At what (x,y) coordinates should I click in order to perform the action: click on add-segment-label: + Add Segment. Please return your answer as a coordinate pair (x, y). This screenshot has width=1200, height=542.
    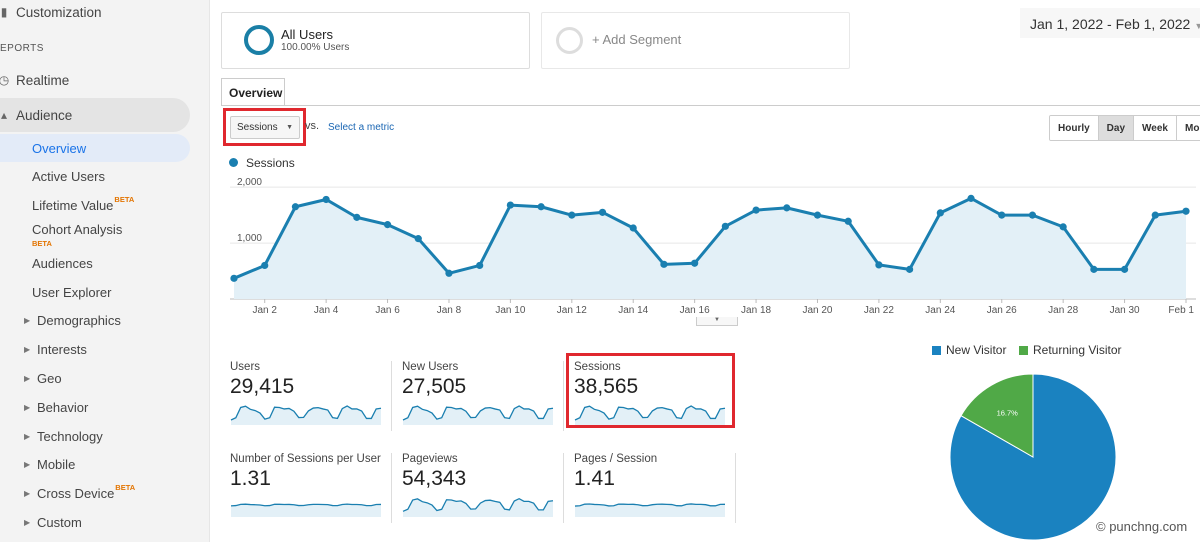
    Looking at the image, I should click on (637, 39).